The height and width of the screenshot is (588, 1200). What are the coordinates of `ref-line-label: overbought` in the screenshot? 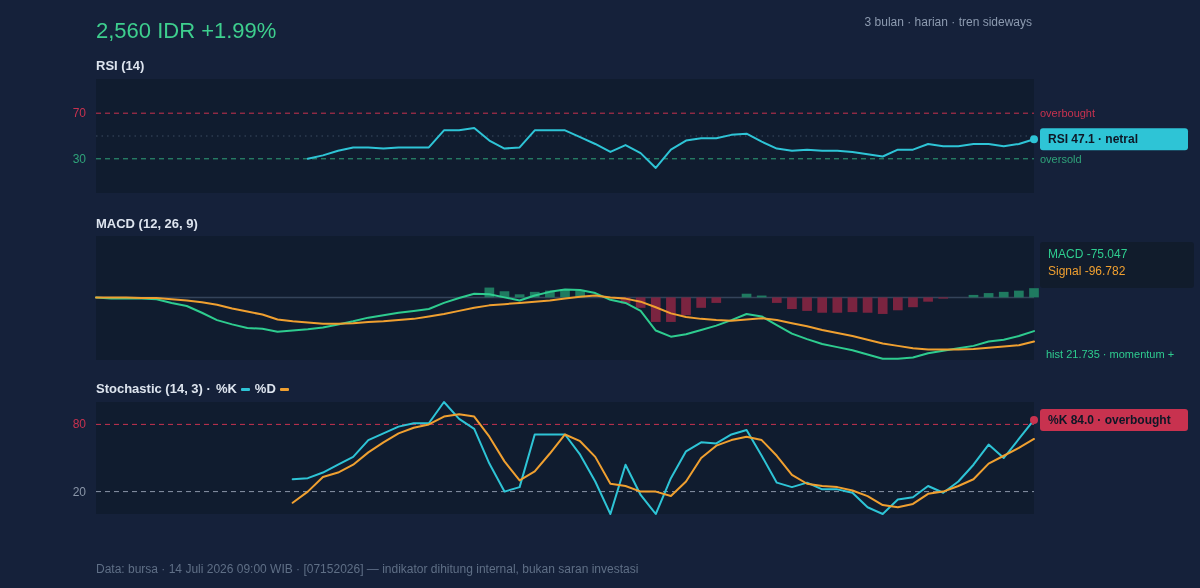 It's located at (1068, 113).